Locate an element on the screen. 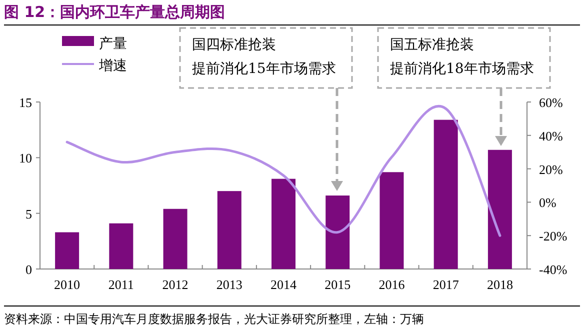 The width and height of the screenshot is (584, 330). y2-tick-label: -20% is located at coordinates (553, 236).